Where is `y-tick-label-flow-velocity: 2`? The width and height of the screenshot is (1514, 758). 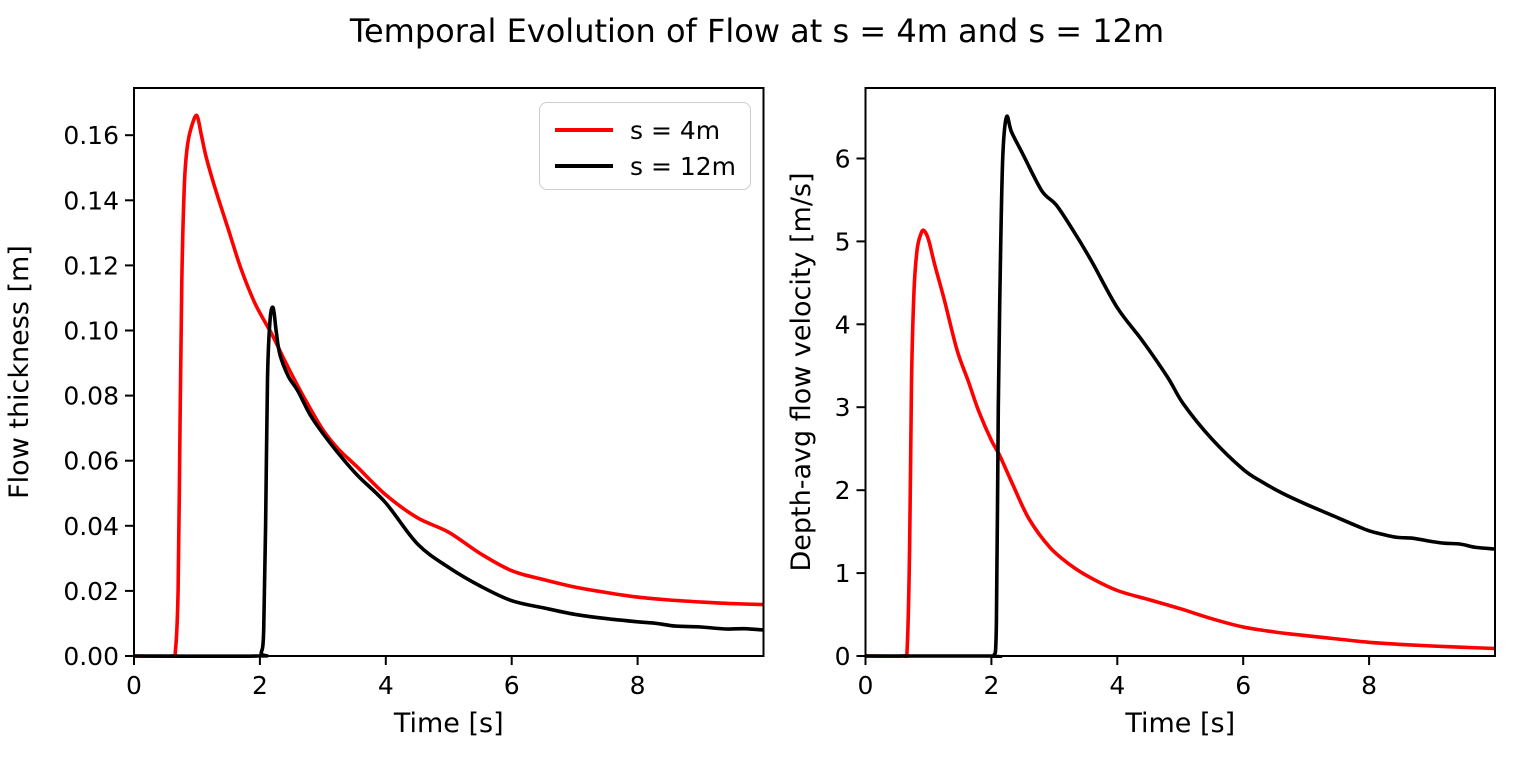
y-tick-label-flow-velocity: 2 is located at coordinates (843, 490).